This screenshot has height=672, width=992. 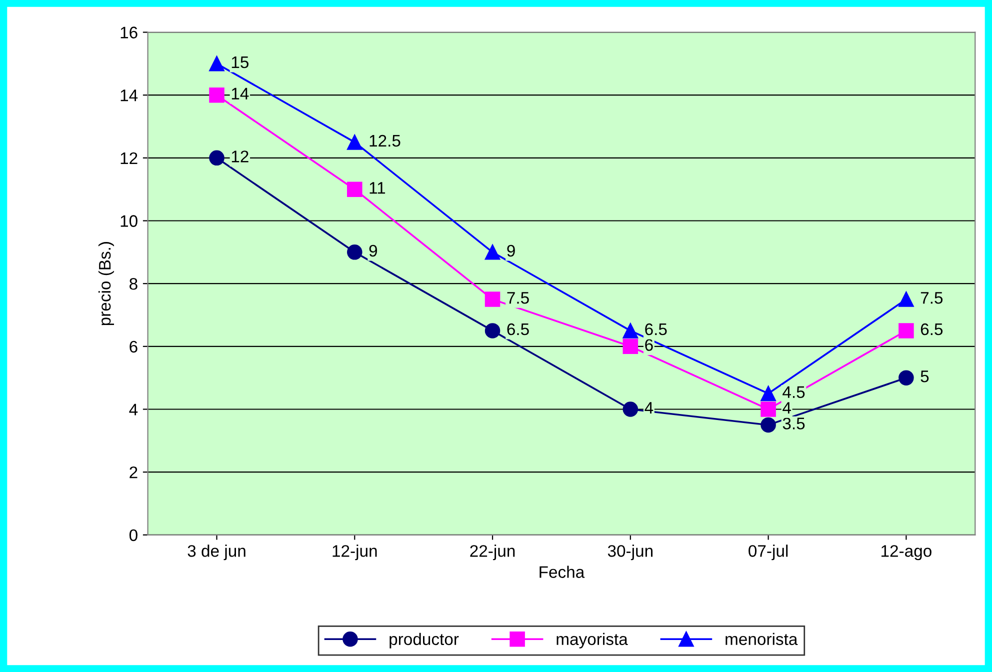 What do you see at coordinates (907, 552) in the screenshot?
I see `x-tick-label: 12-ago` at bounding box center [907, 552].